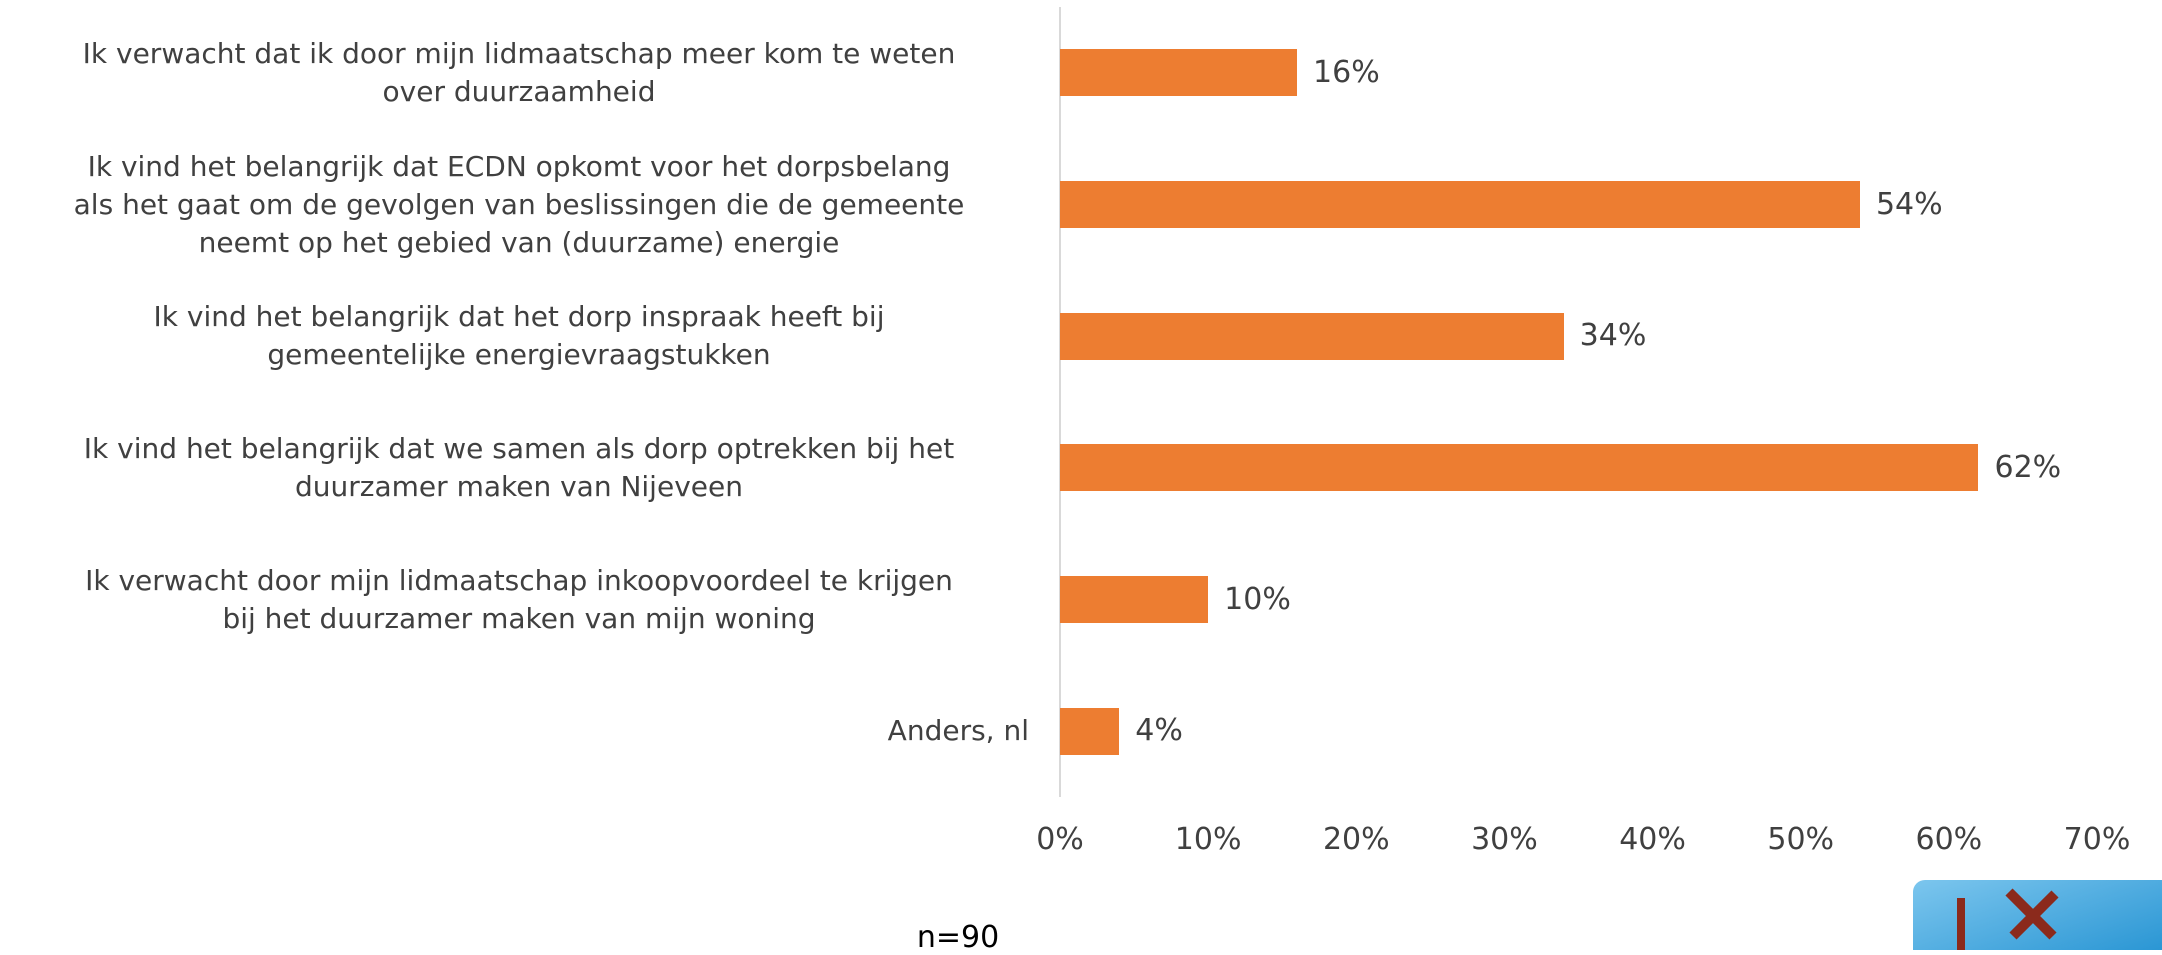  What do you see at coordinates (1257, 599) in the screenshot?
I see `data-label: 10%` at bounding box center [1257, 599].